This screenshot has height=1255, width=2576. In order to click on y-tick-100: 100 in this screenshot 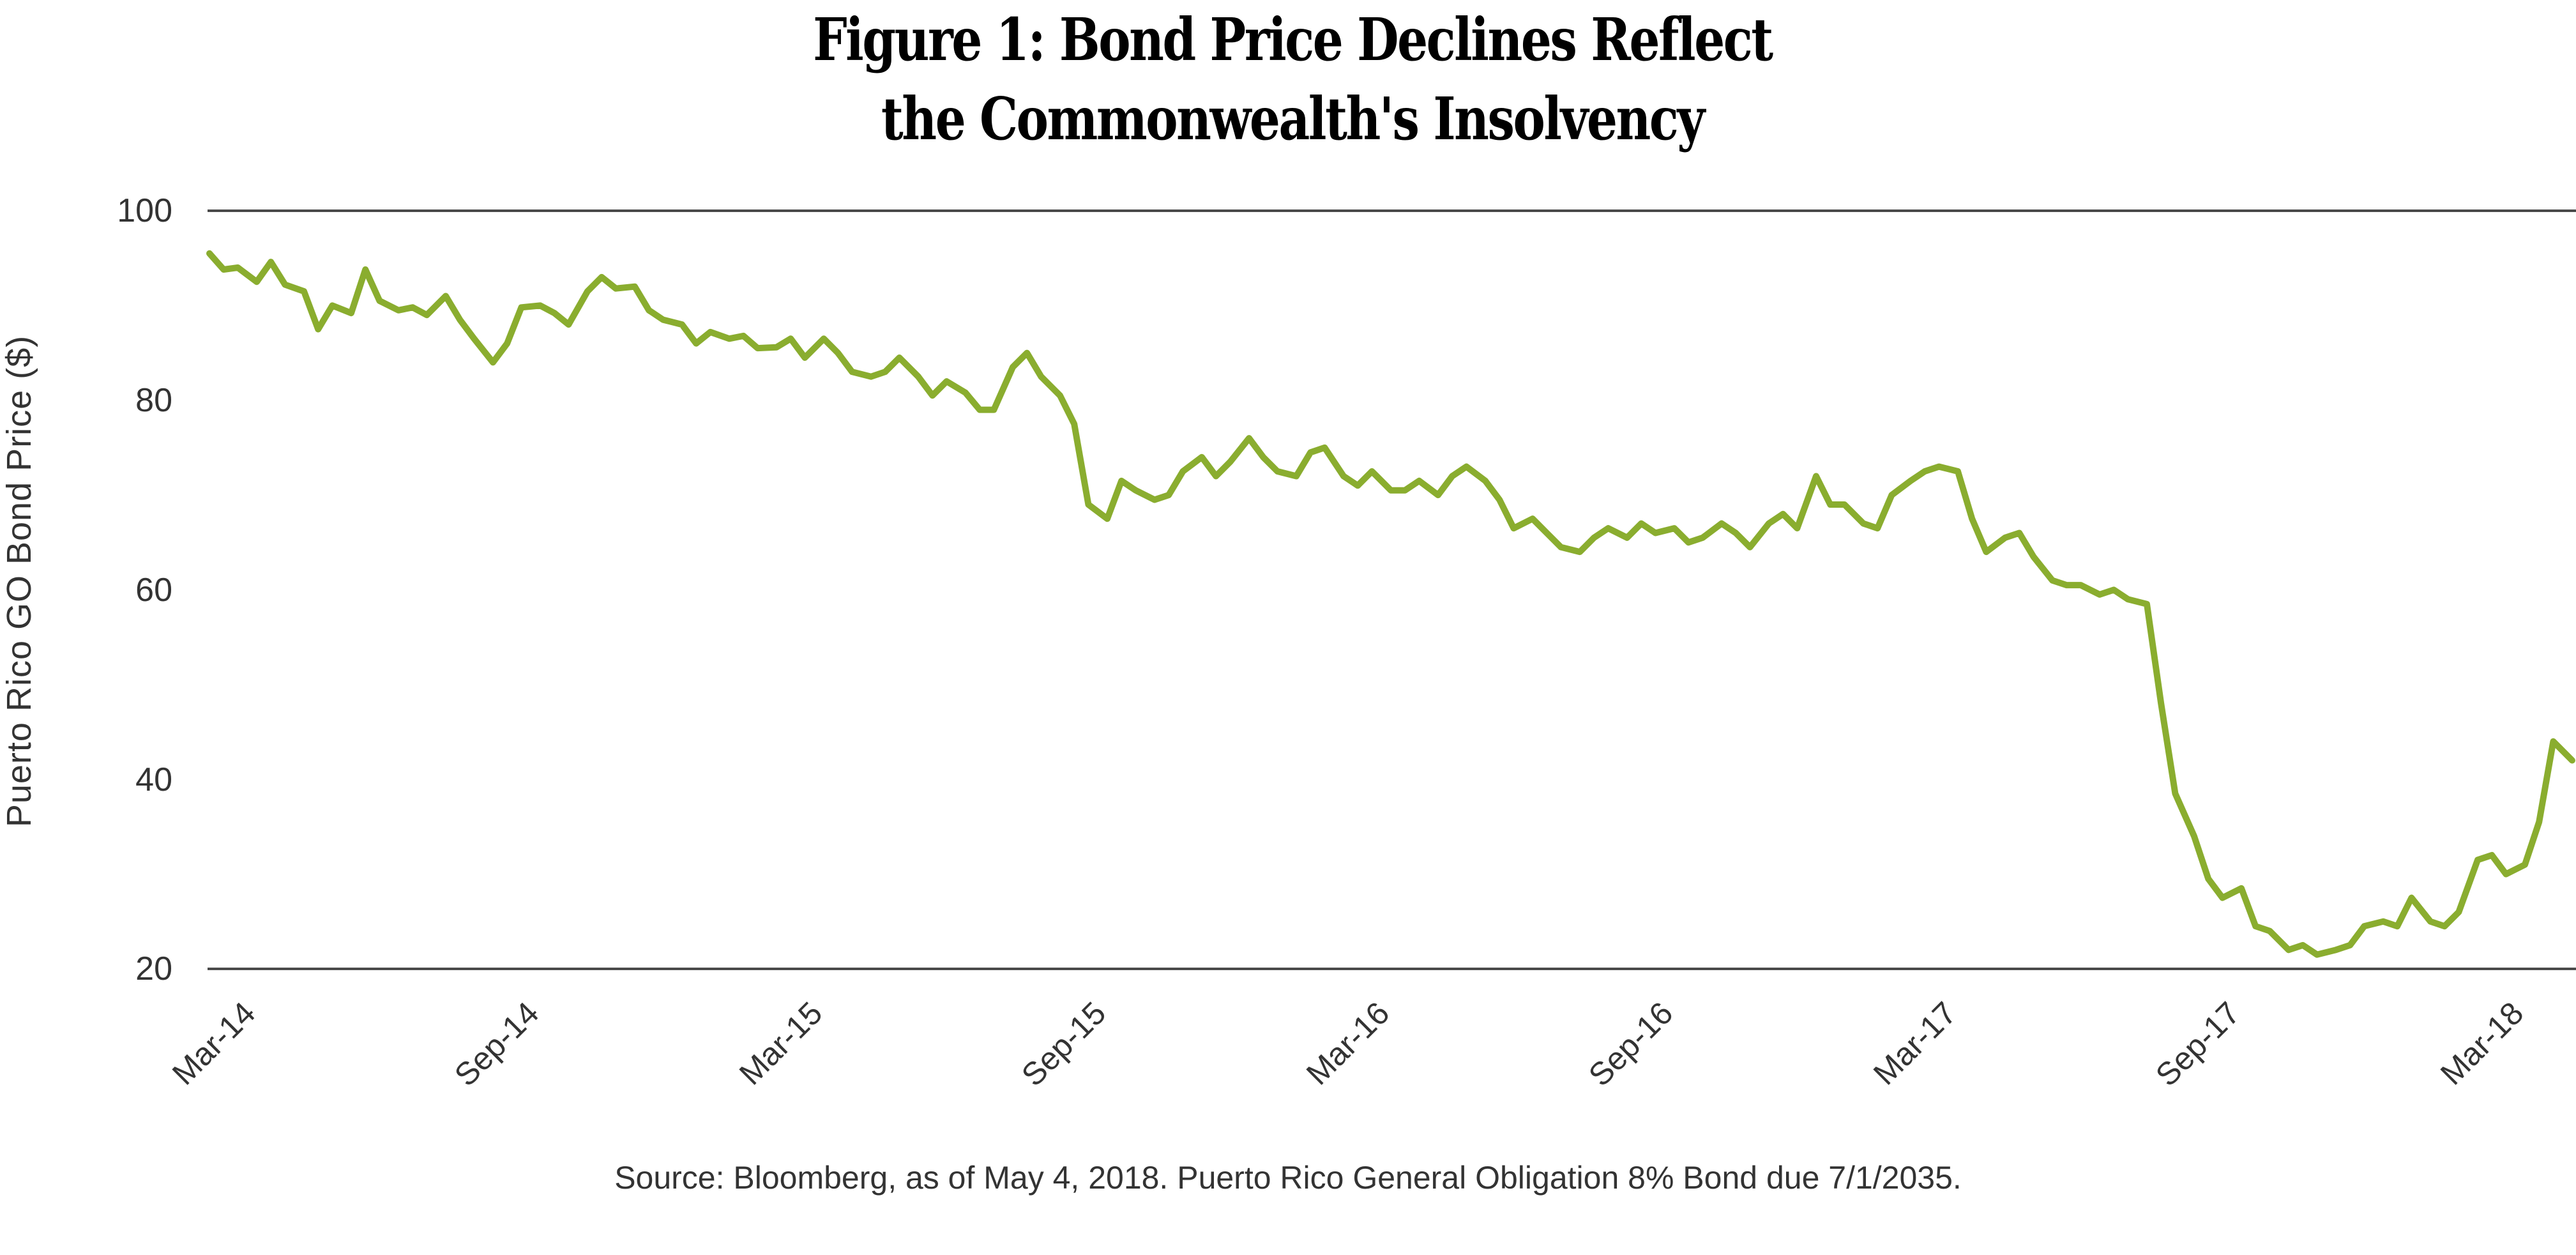, I will do `click(144, 210)`.